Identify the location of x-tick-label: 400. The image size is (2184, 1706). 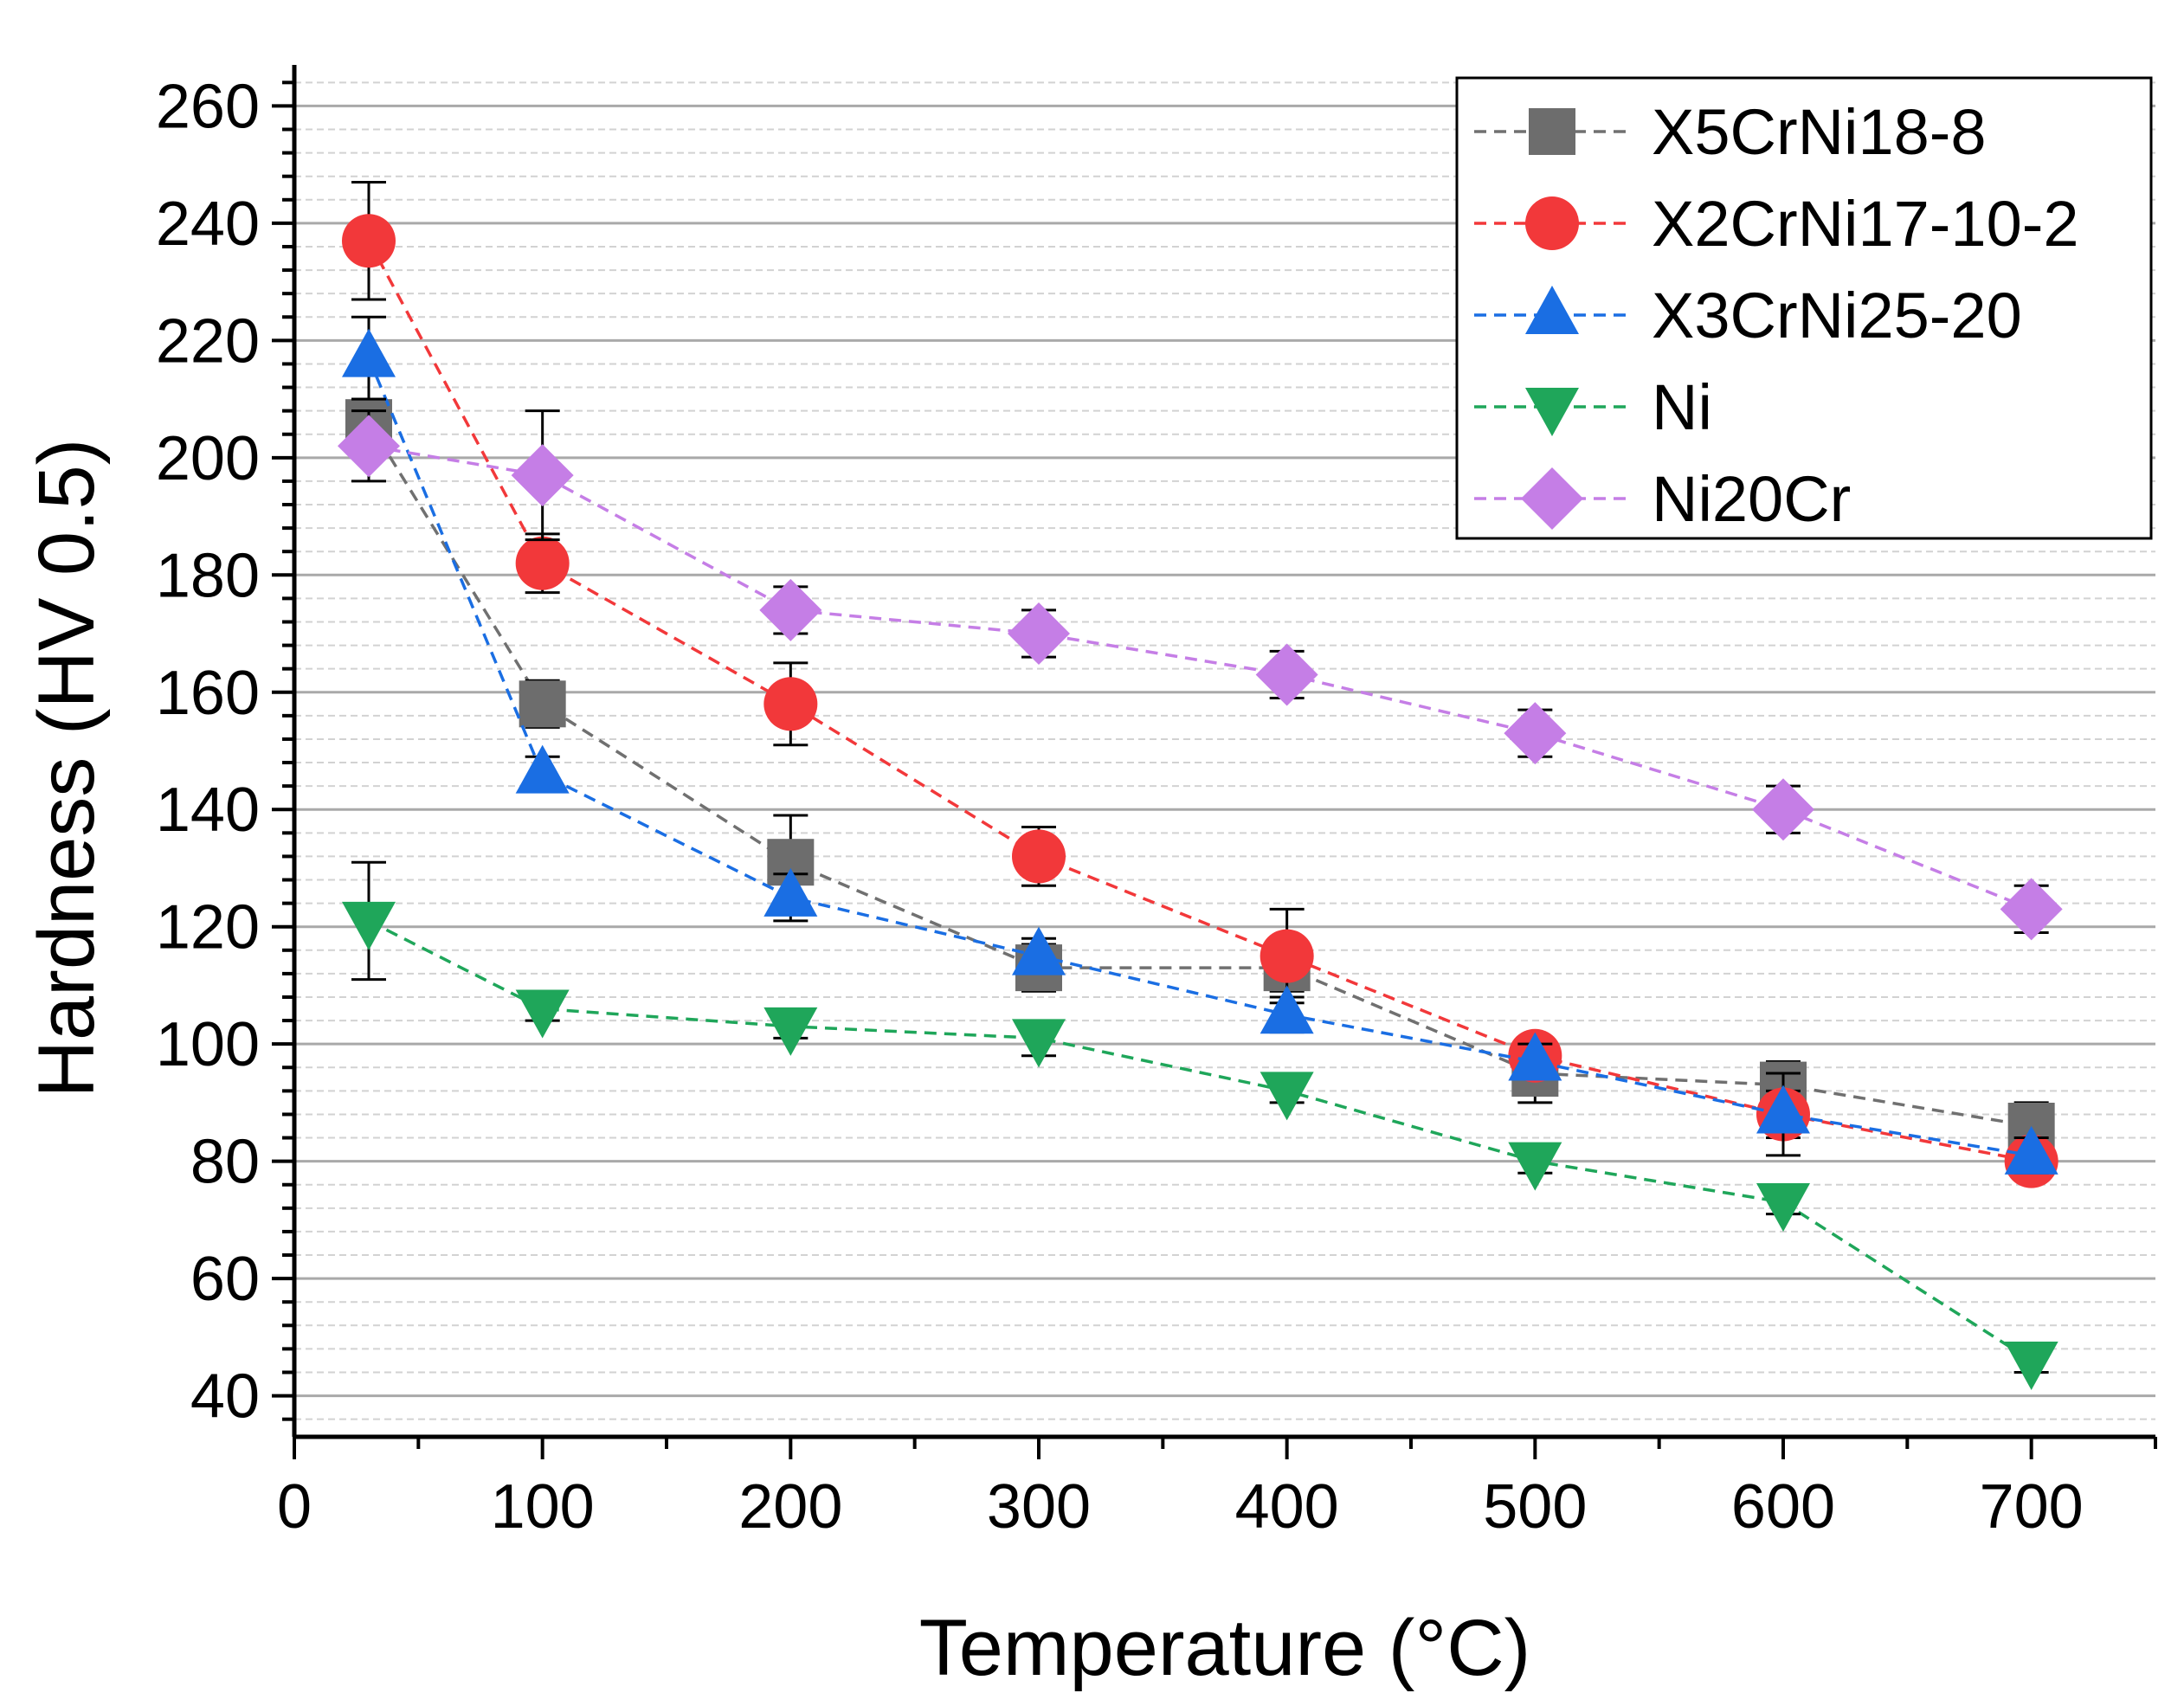
(1287, 1507).